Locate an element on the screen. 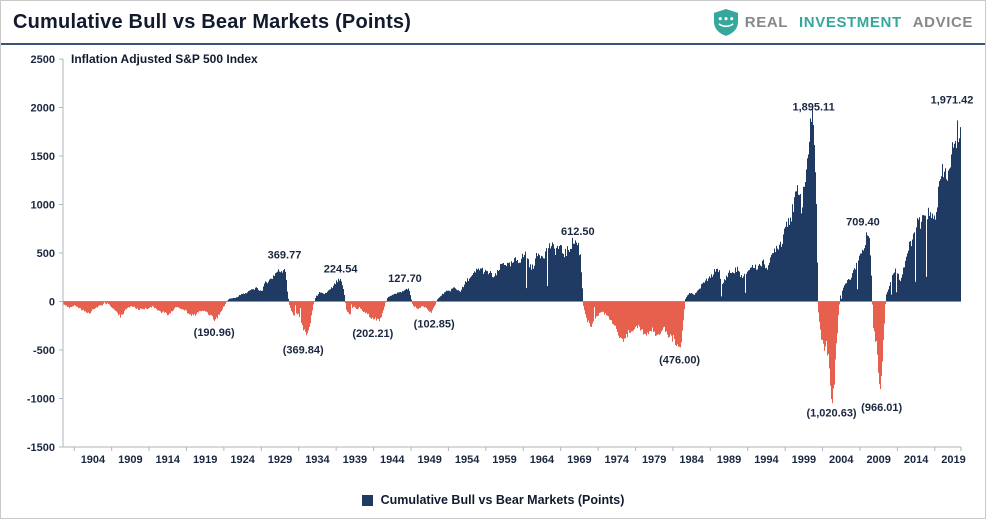 The image size is (986, 519). data-label: 224.54 is located at coordinates (341, 270).